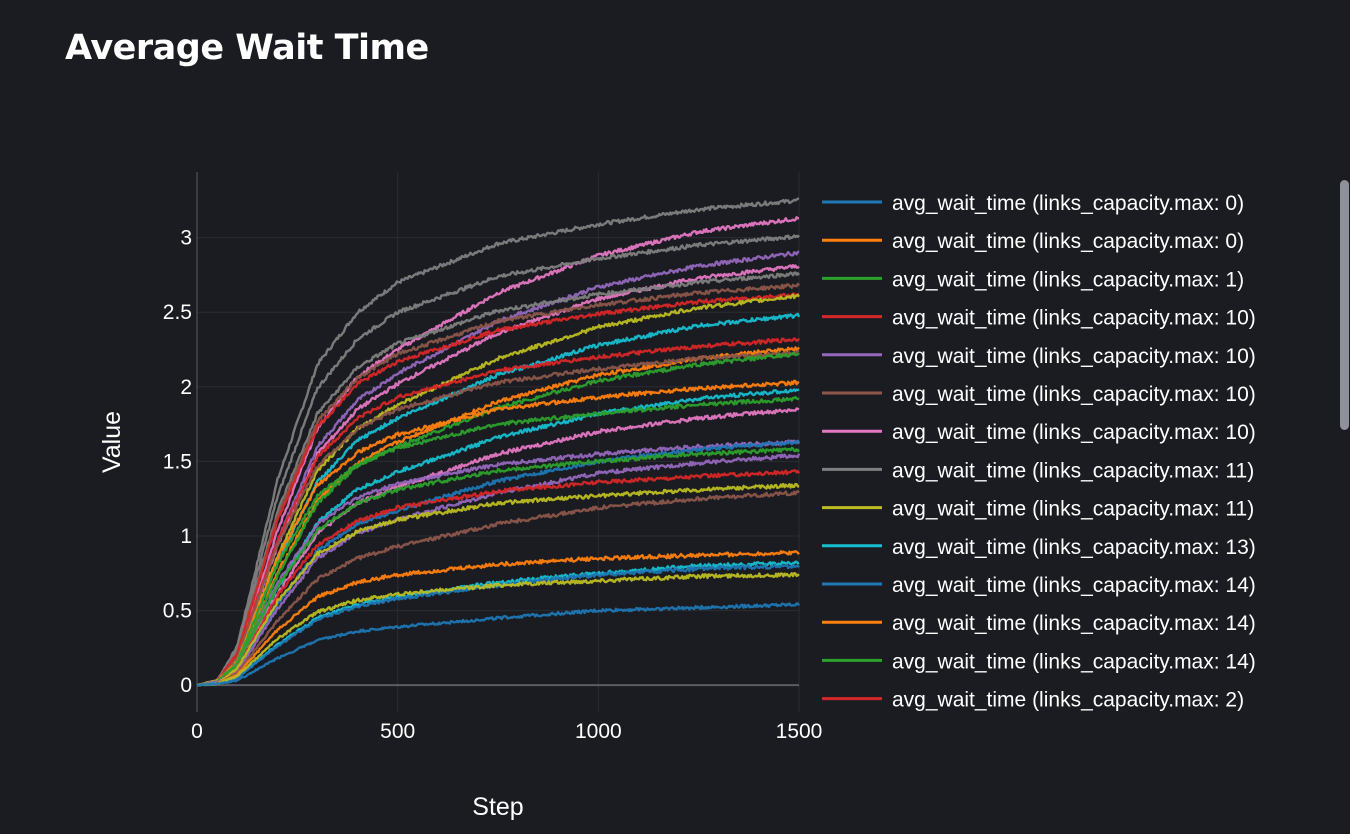  What do you see at coordinates (497, 807) in the screenshot?
I see `x-axis-label: Step` at bounding box center [497, 807].